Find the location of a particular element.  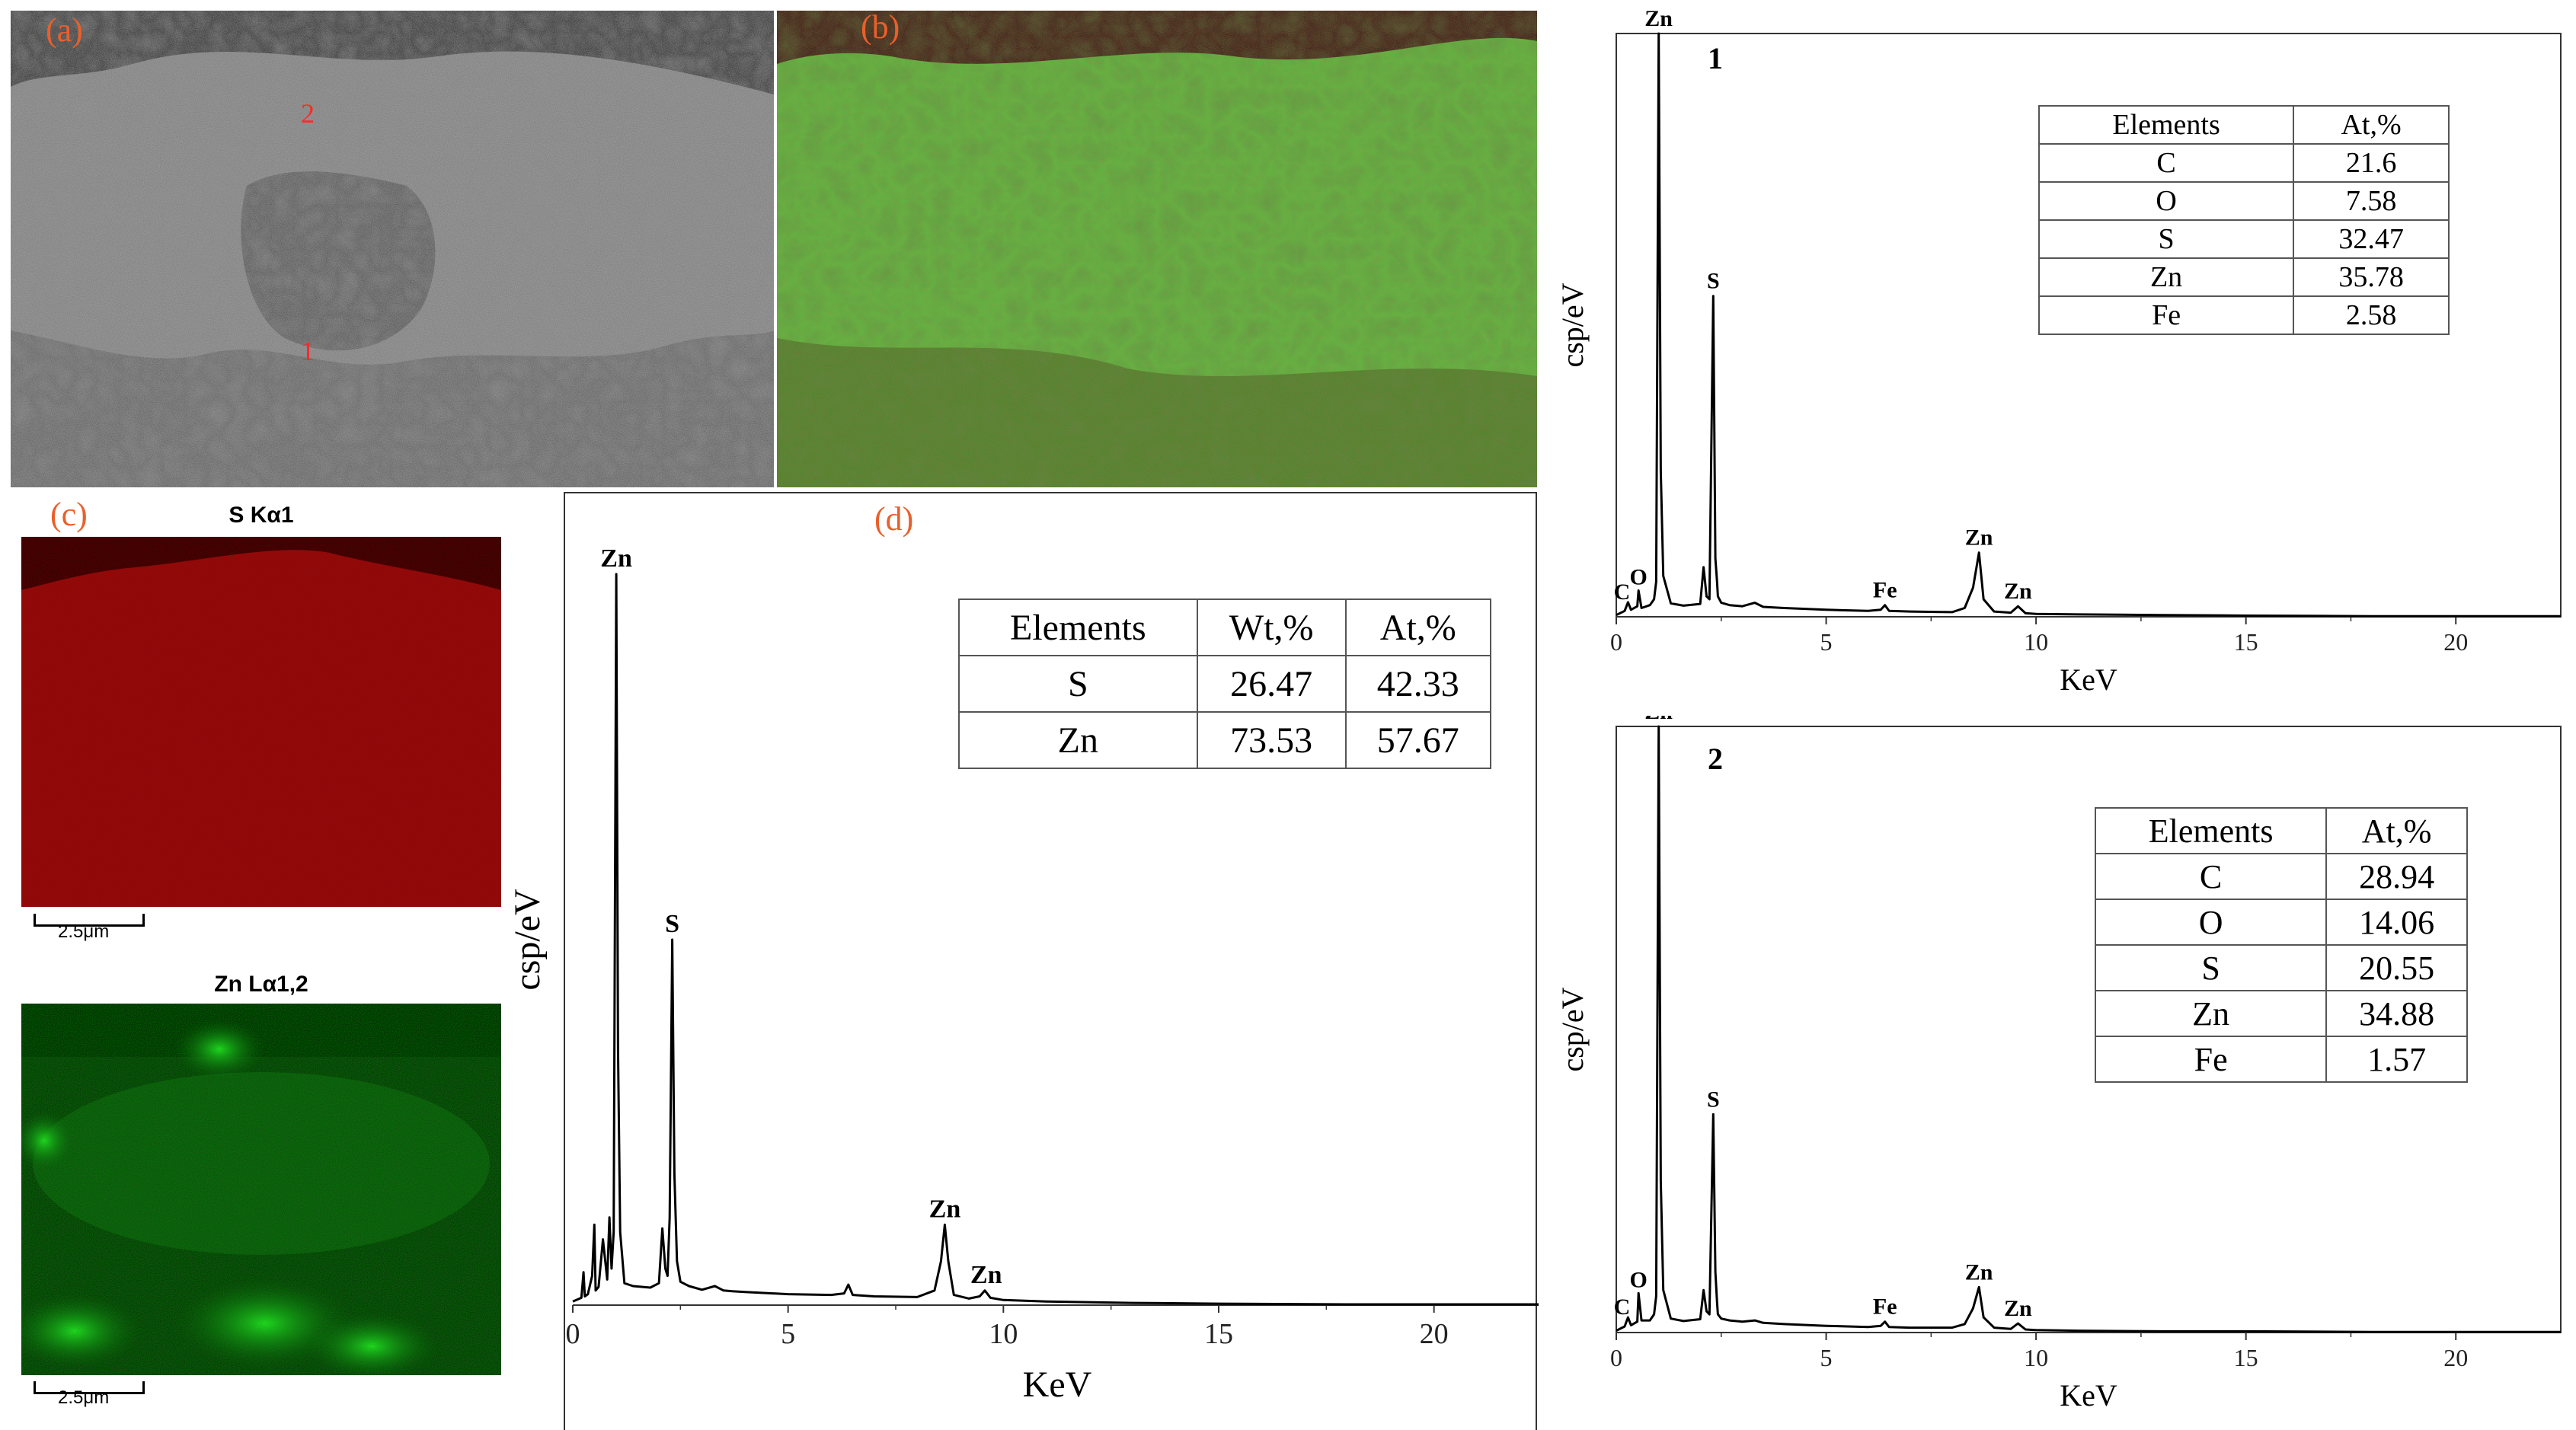

overlay-map-graphic is located at coordinates (1157, 249).